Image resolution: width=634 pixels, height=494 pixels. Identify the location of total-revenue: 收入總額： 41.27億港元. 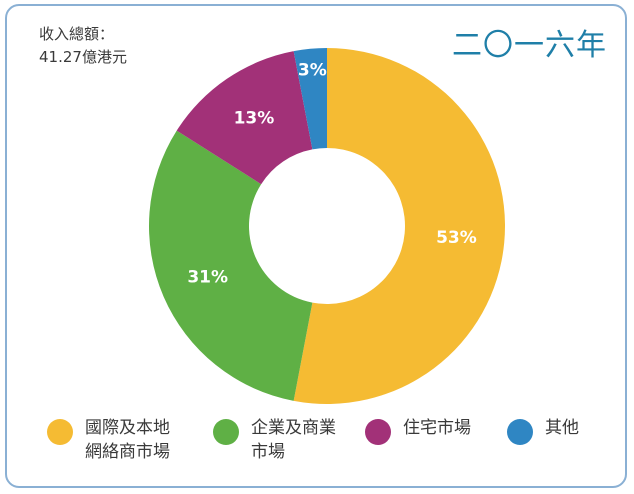
(83, 46).